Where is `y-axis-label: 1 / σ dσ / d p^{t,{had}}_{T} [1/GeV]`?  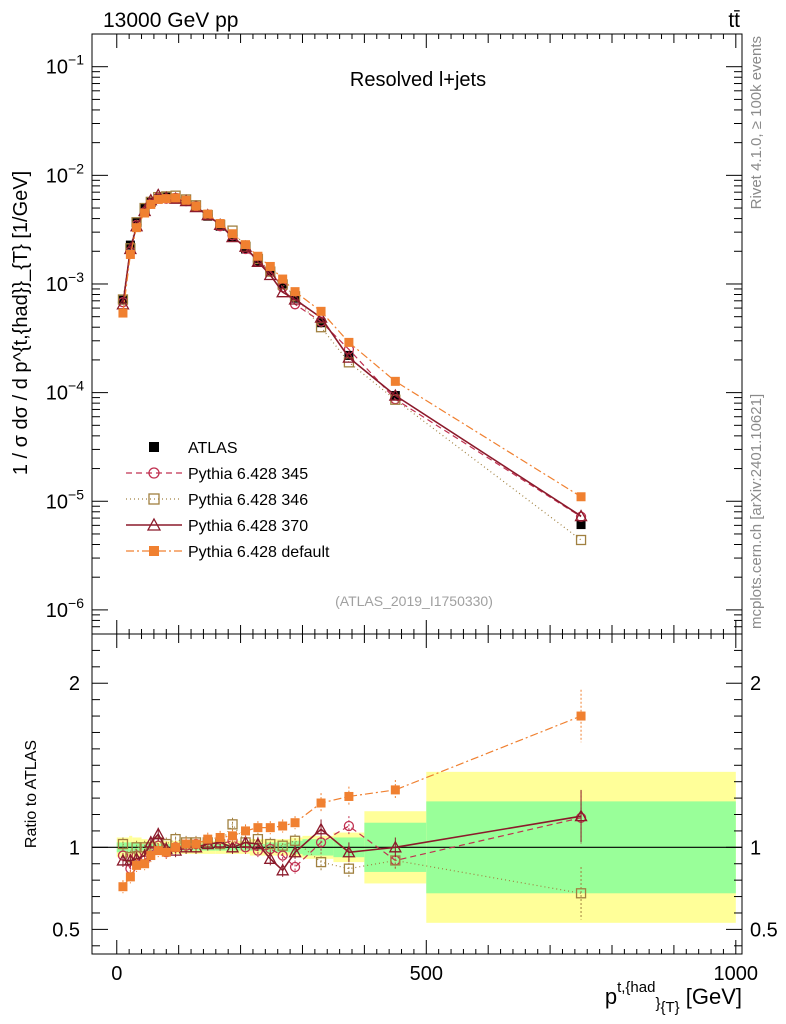 y-axis-label: 1 / σ dσ / d p^{t,{had}}_{T} [1/GeV] is located at coordinates (21, 323).